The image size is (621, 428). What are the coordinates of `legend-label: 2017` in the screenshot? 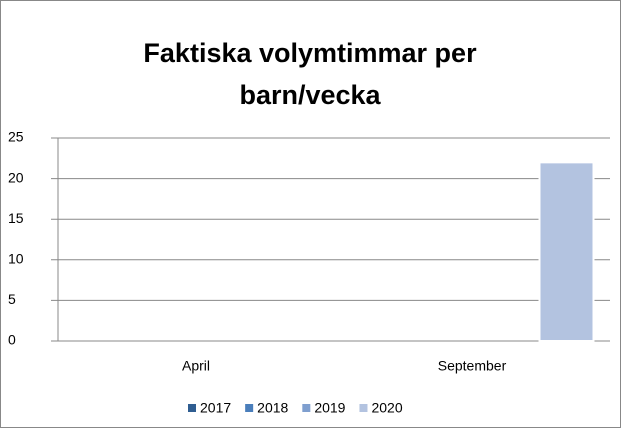 It's located at (215, 408).